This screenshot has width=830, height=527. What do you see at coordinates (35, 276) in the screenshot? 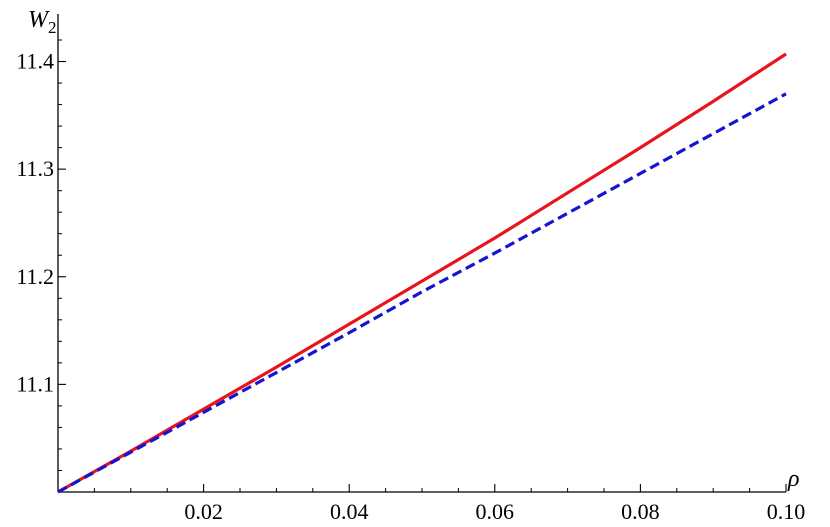
I see `y-tick-label: 11.2` at bounding box center [35, 276].